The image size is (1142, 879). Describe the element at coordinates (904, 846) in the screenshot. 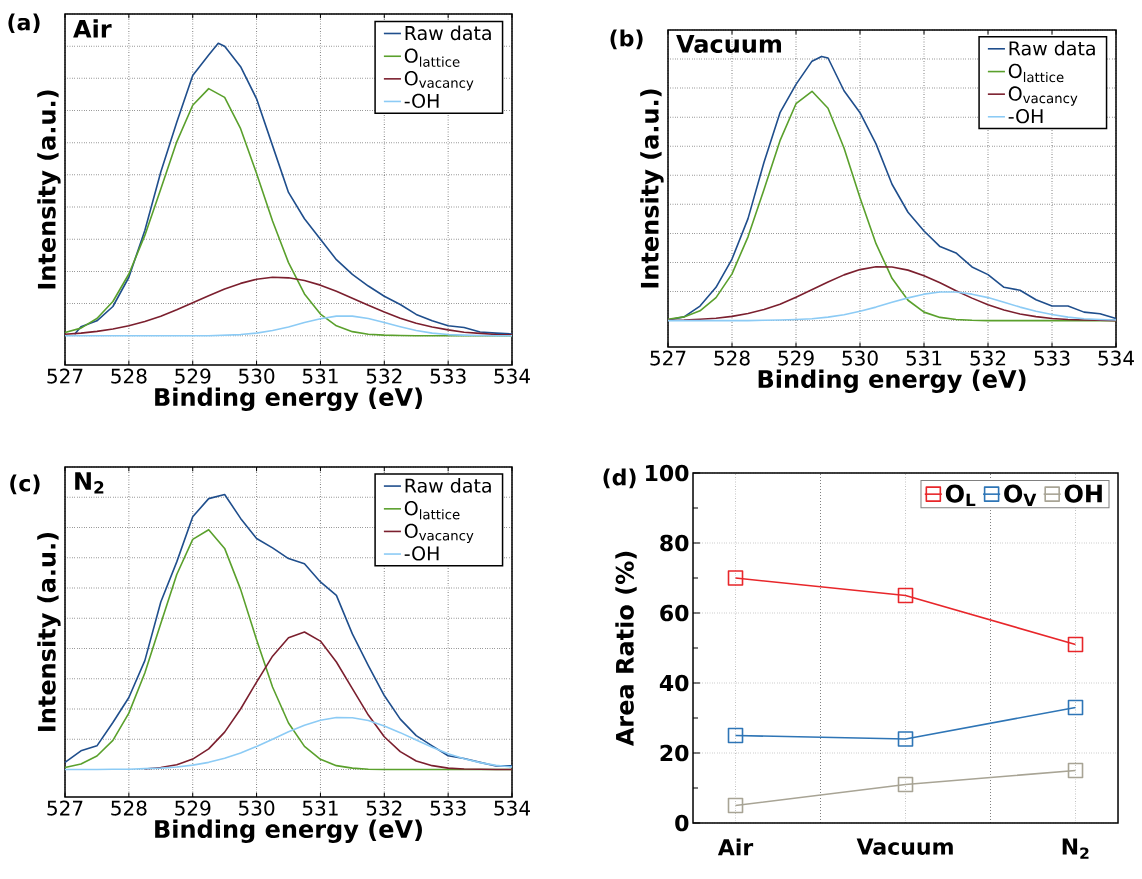

I see `x-tick-label: Vacuum` at that location.